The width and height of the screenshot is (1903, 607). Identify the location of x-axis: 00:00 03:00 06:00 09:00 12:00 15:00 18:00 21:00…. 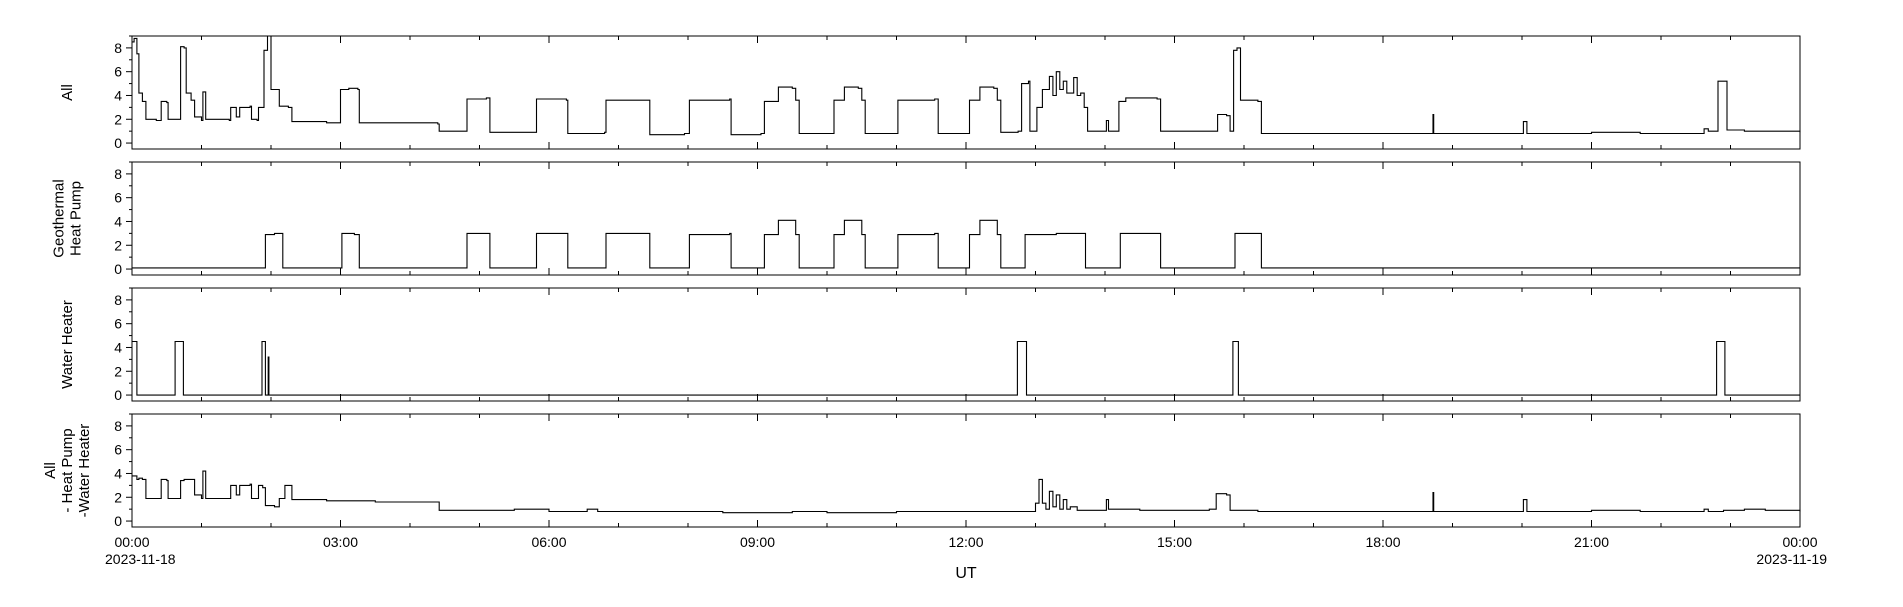
(966, 550).